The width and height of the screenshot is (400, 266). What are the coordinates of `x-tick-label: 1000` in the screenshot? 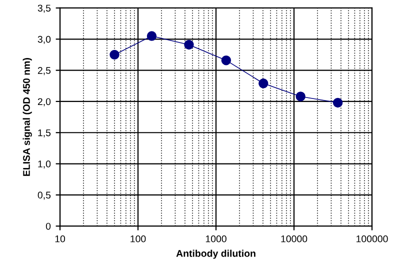 It's located at (216, 238).